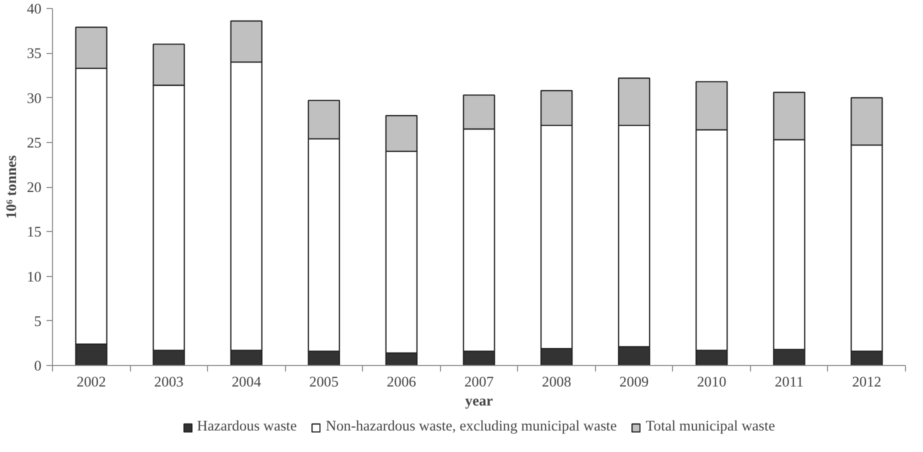 The height and width of the screenshot is (452, 923). I want to click on y-tick-label: 5, so click(38, 322).